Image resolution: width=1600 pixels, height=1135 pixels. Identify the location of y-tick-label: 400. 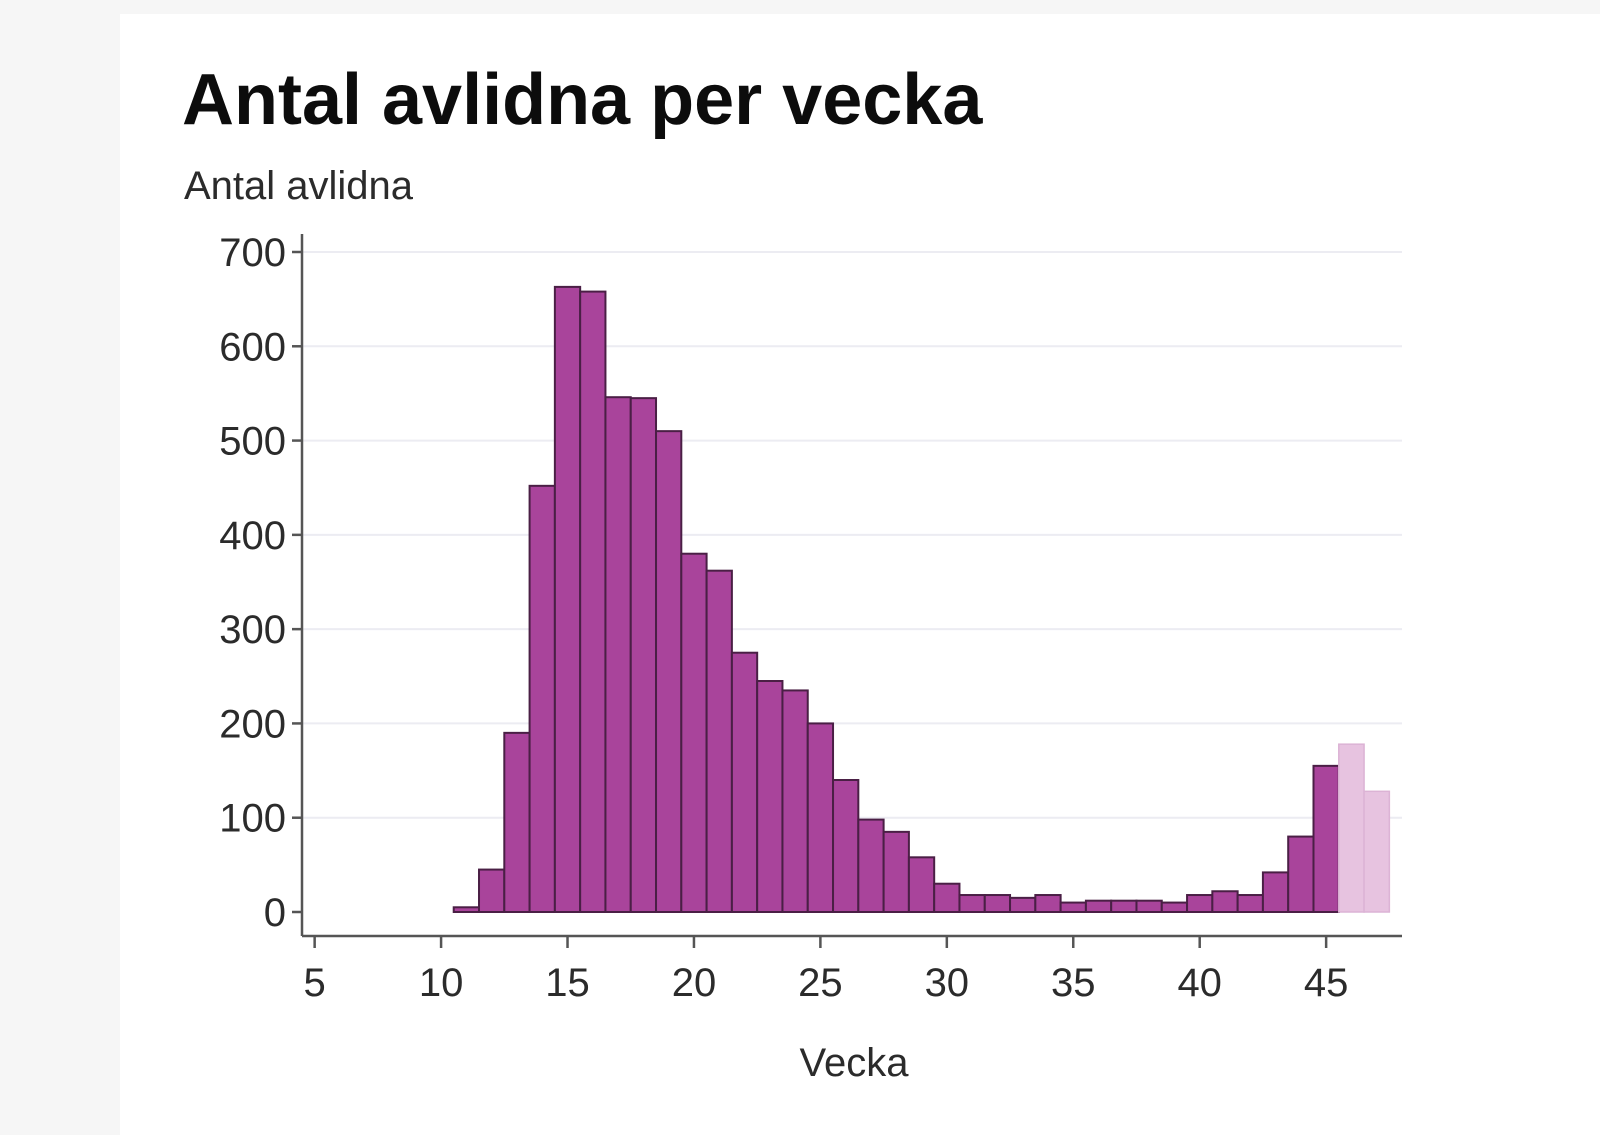
(252, 536).